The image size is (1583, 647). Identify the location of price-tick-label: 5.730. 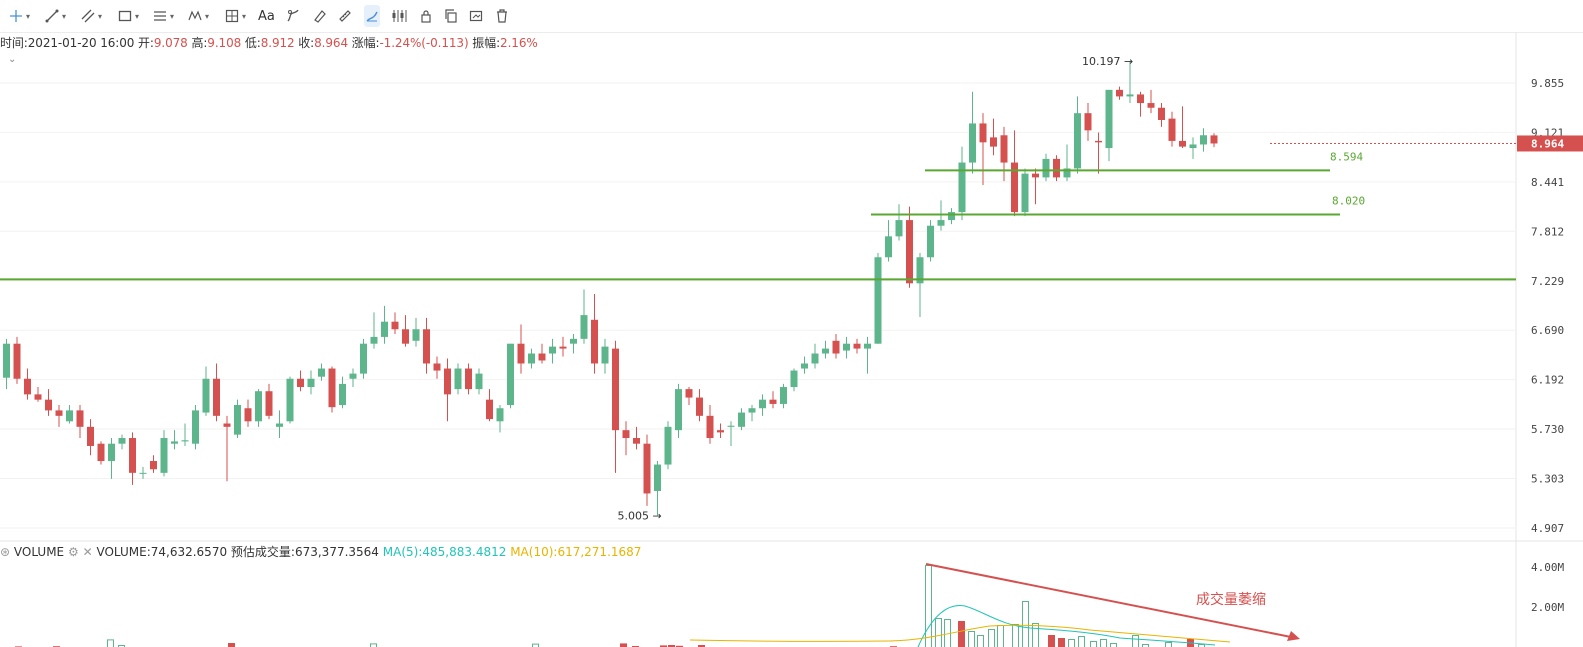
(1547, 429).